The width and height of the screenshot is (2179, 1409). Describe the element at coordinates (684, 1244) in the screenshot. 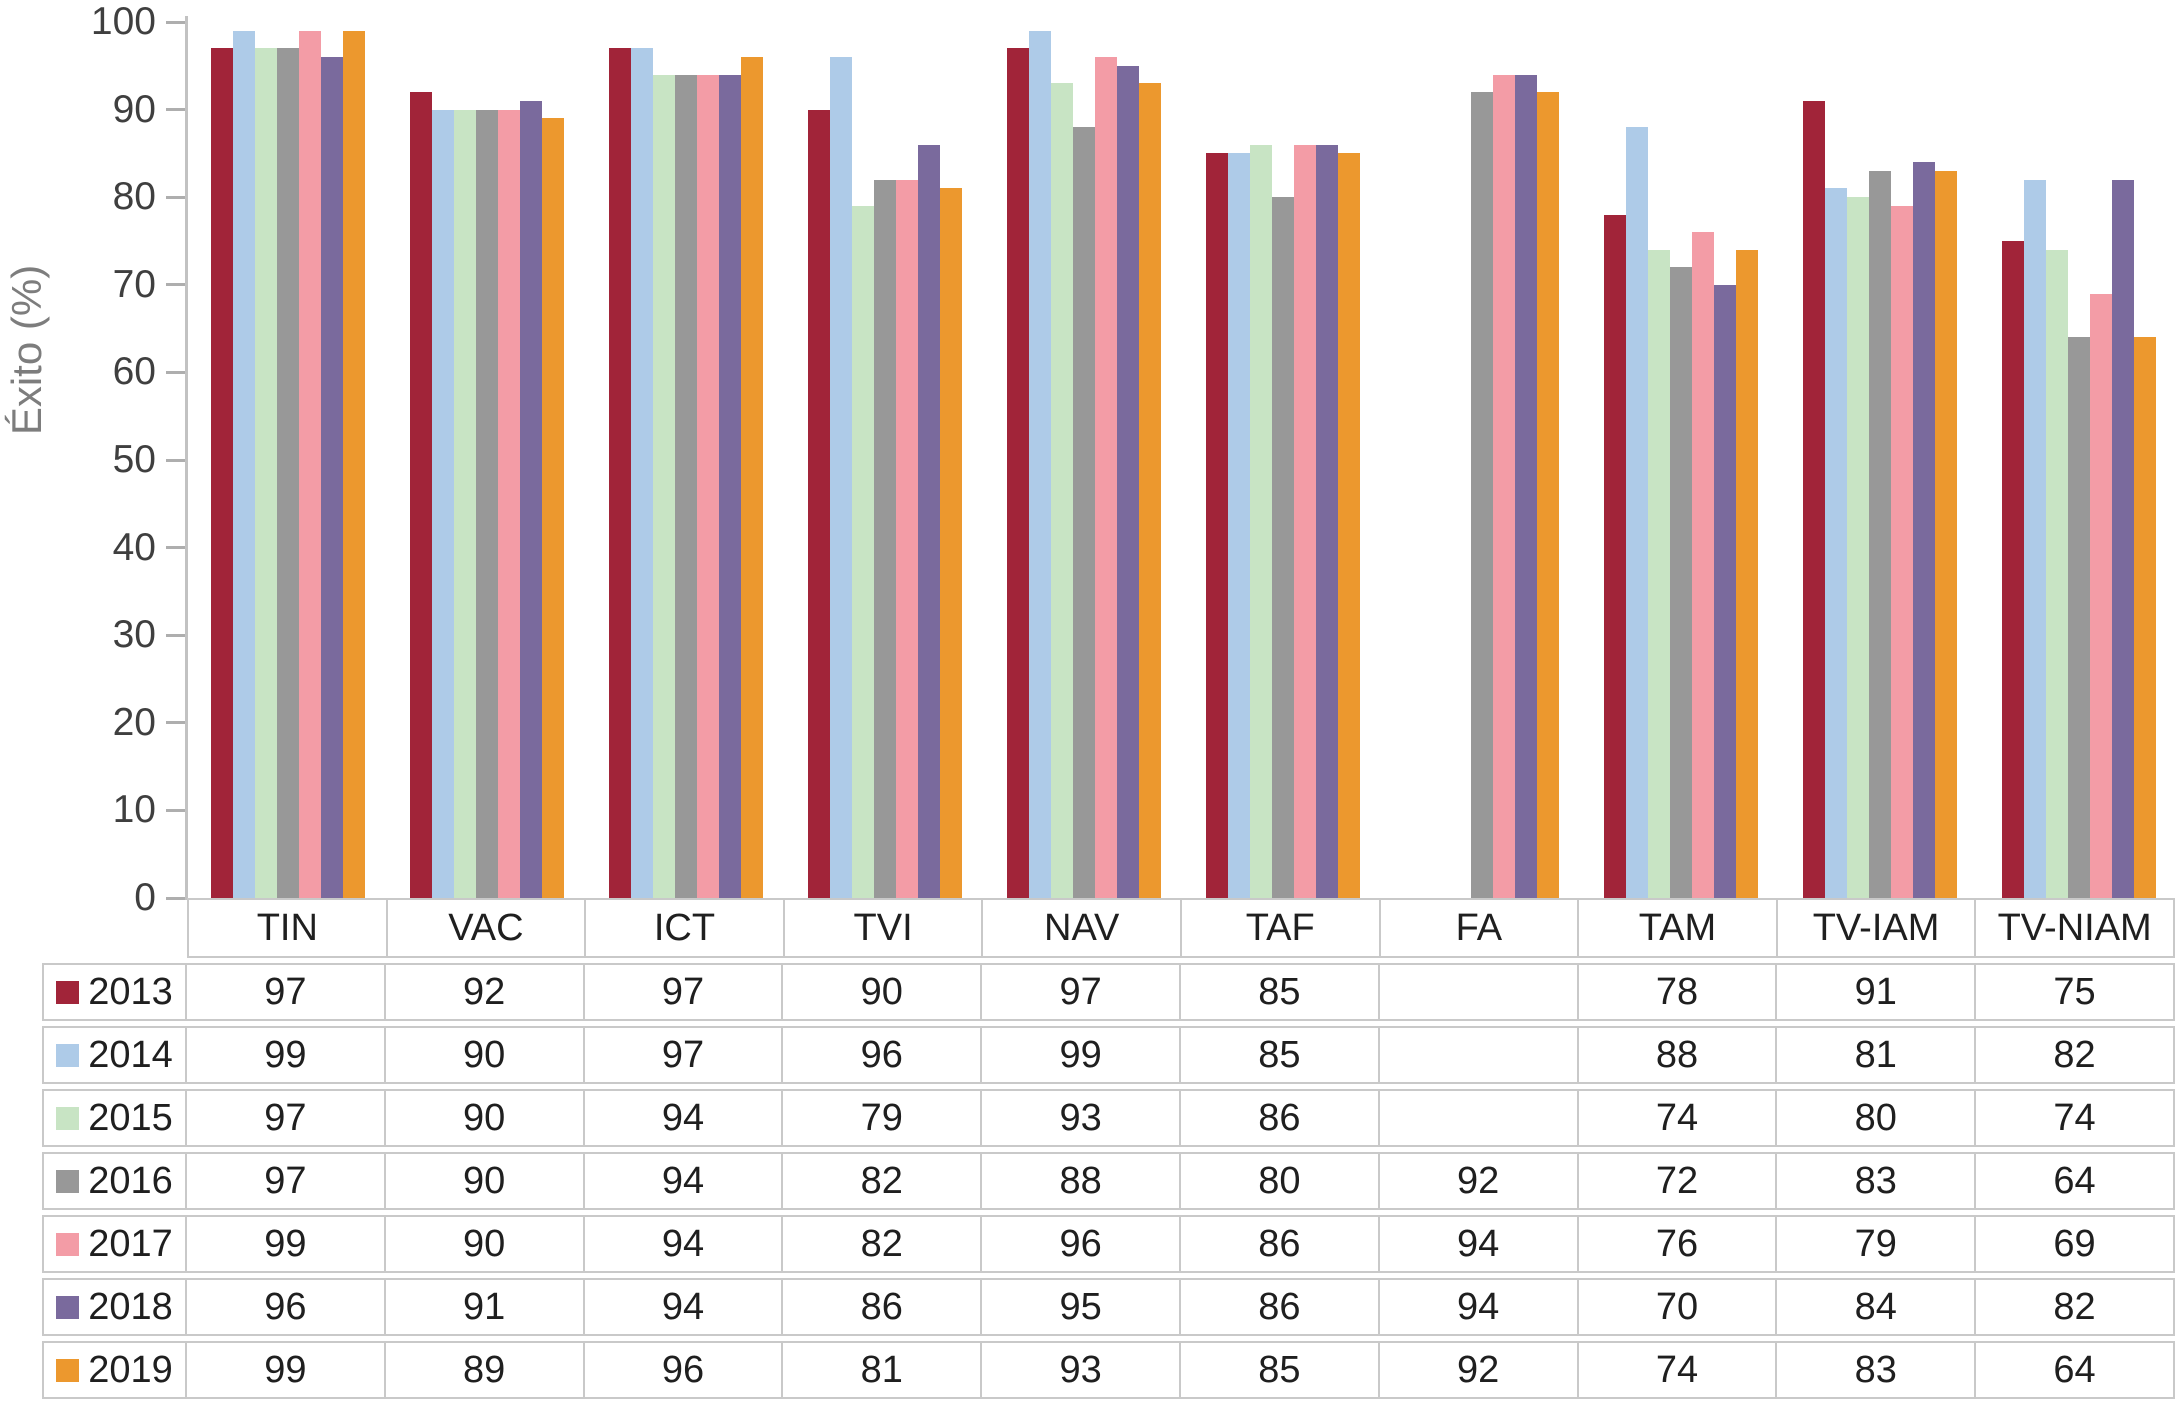

I see `value-cell-2017-ICT: 94` at that location.